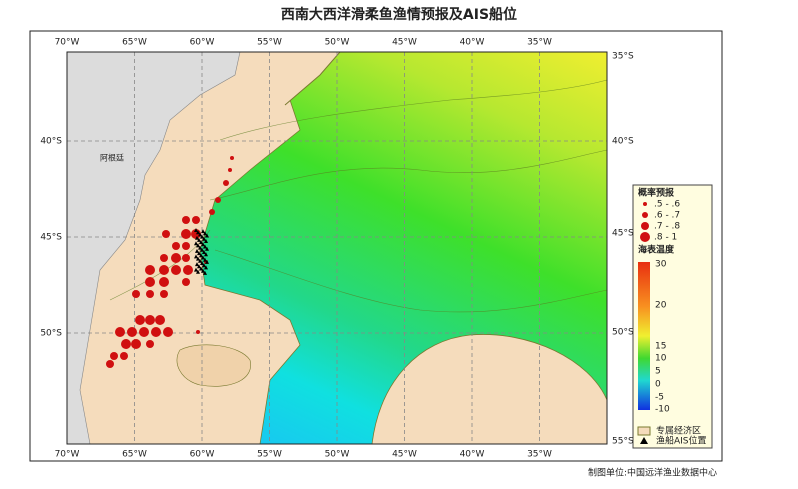 The height and width of the screenshot is (489, 798). Describe the element at coordinates (399, 14) in the screenshot. I see `map-title: 西南大西洋滑柔鱼渔情预报及AIS船位` at that location.